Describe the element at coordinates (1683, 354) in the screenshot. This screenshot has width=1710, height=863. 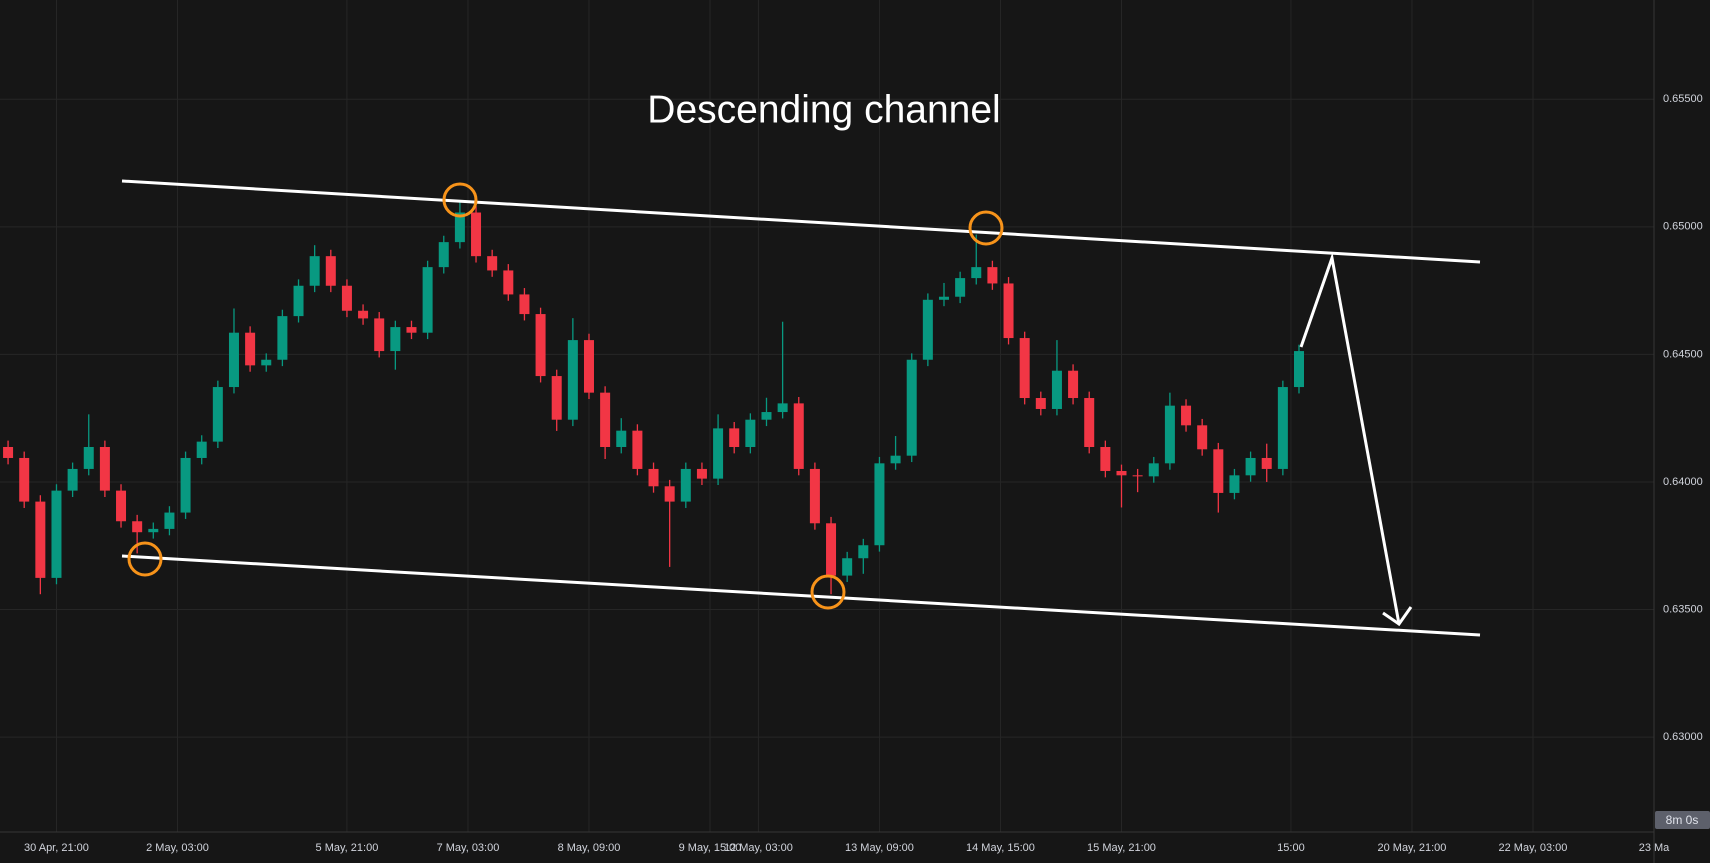
I see `y-tick-label: 0.64500` at that location.